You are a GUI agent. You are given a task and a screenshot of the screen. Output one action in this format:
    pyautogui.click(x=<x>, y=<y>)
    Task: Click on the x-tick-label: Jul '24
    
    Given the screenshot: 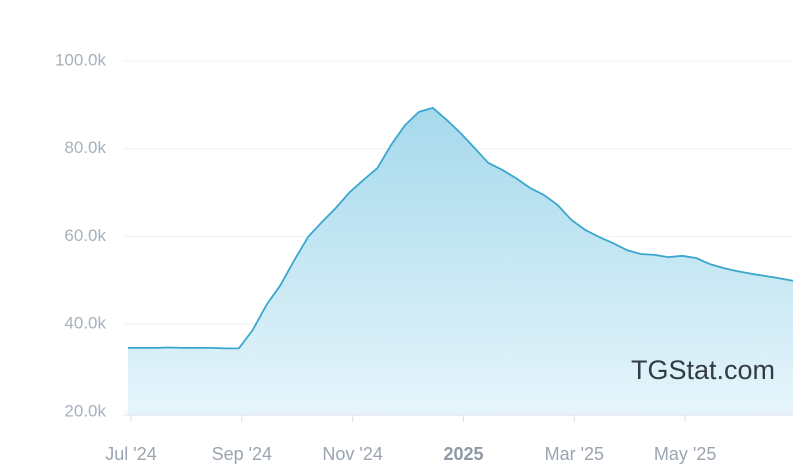 What is the action you would take?
    pyautogui.click(x=130, y=454)
    